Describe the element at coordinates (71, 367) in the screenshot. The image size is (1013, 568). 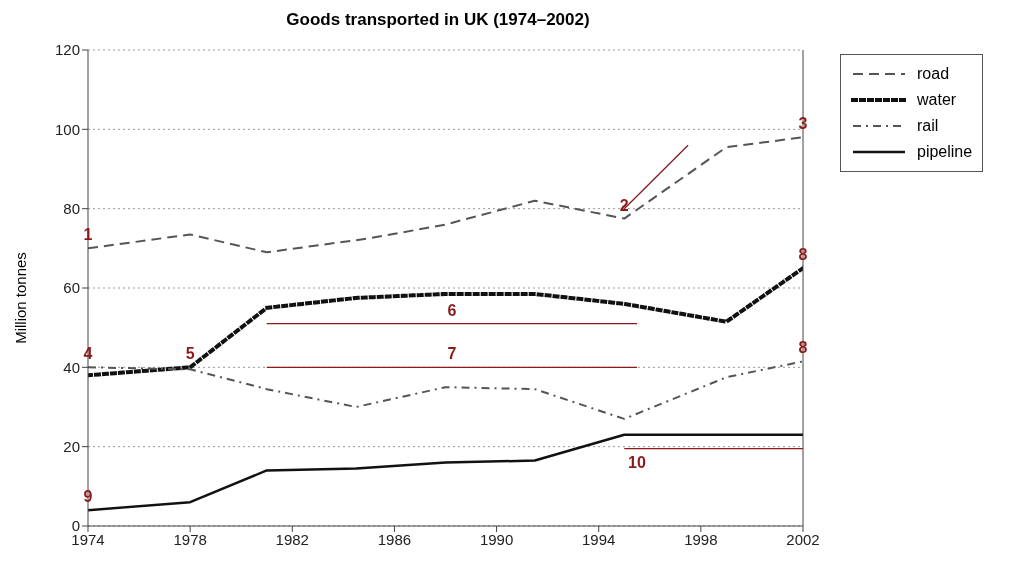
I see `y-tick-label: 40` at that location.